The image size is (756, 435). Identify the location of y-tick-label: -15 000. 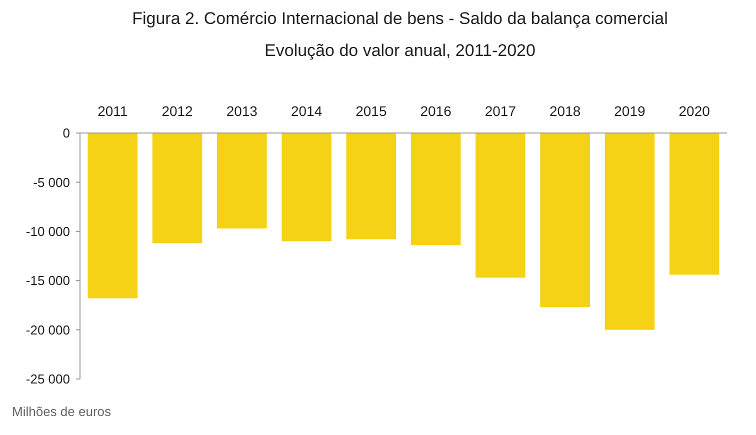
(48, 280).